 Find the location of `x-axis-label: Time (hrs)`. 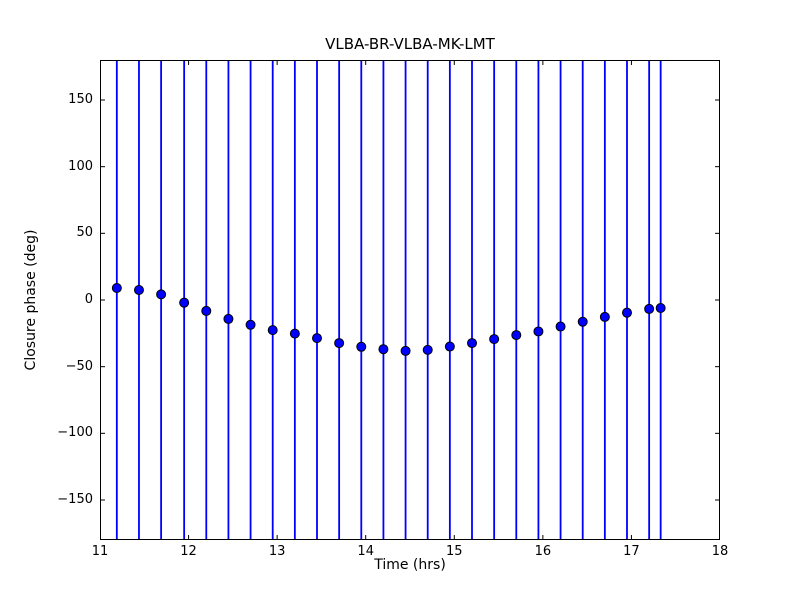

x-axis-label: Time (hrs) is located at coordinates (410, 565).